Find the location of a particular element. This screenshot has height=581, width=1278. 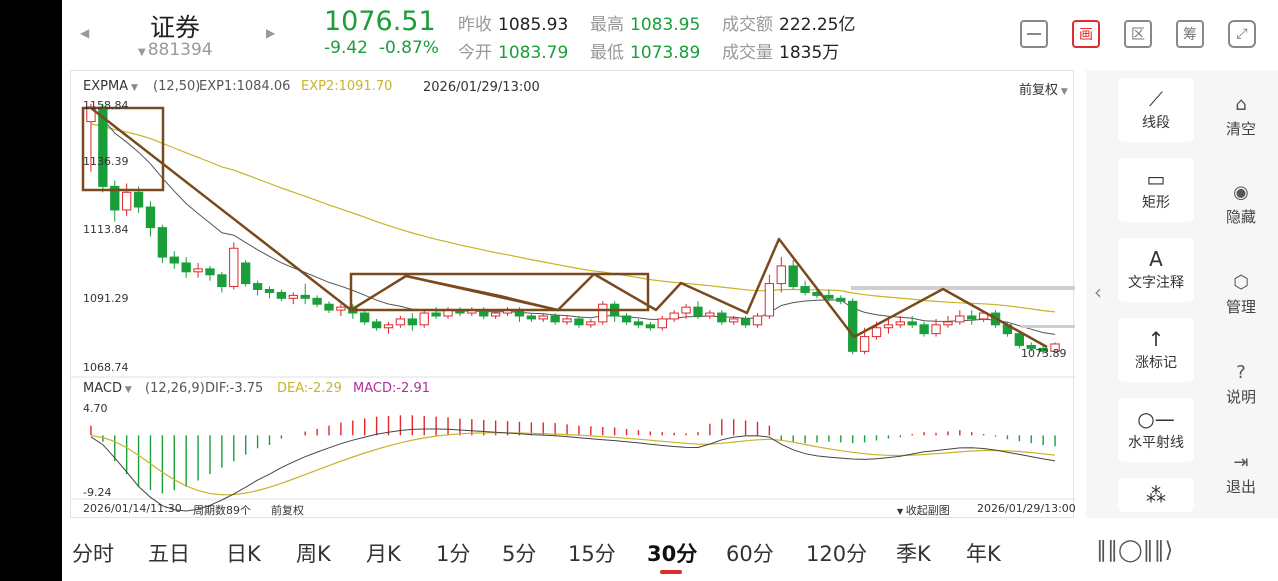

macd-bottom-label: -9.24 is located at coordinates (97, 492).